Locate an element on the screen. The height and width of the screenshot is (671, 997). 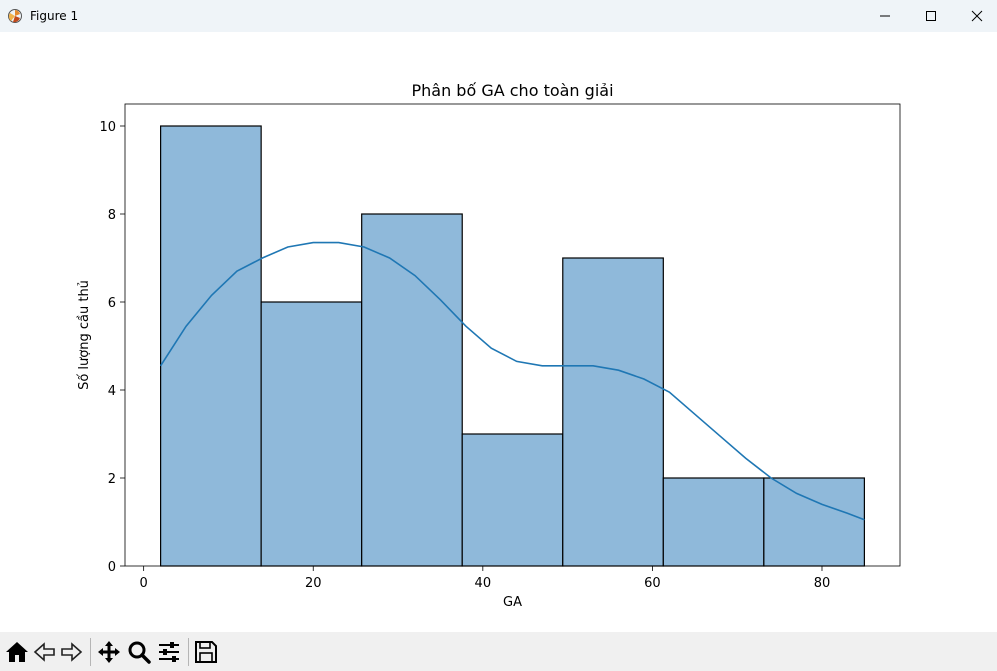
home-icon is located at coordinates (17, 652).